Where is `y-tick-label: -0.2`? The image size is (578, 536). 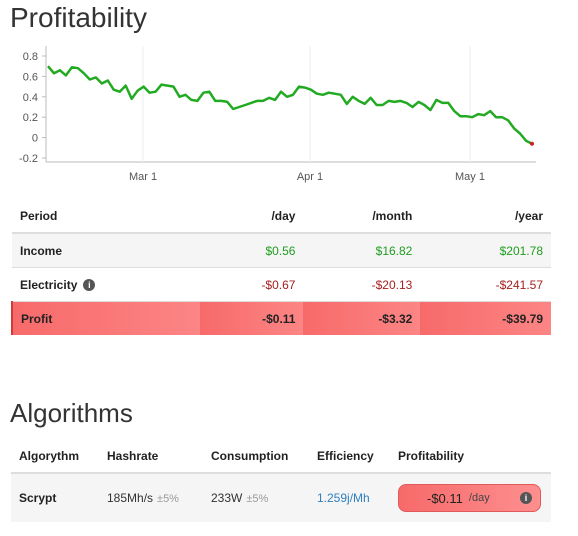 y-tick-label: -0.2 is located at coordinates (28, 159).